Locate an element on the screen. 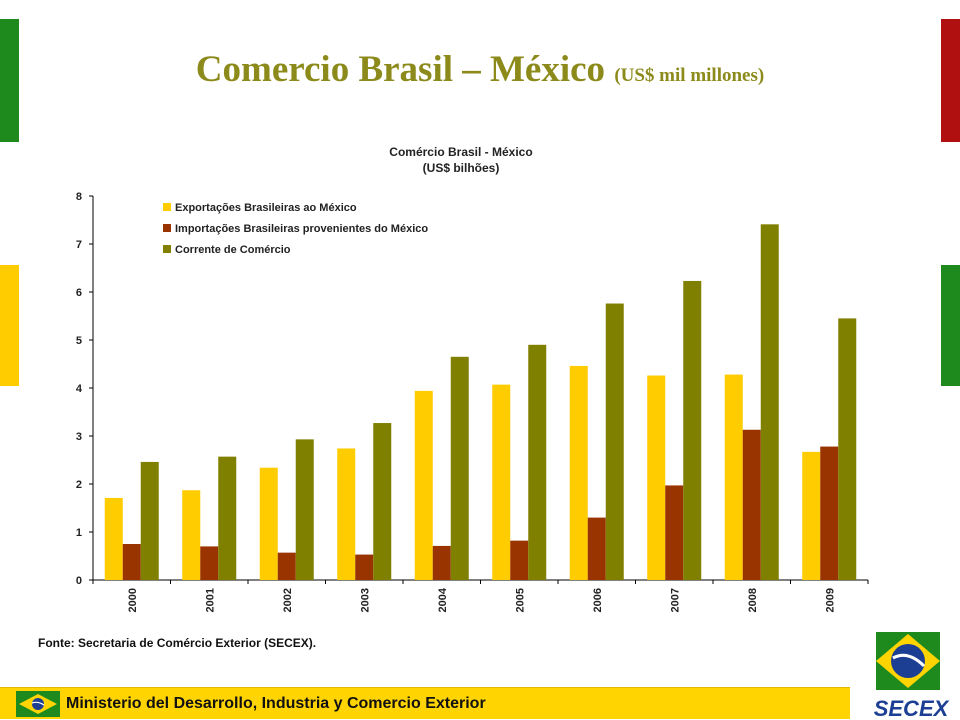 The height and width of the screenshot is (720, 960). y-tick-label: 6 is located at coordinates (79, 293).